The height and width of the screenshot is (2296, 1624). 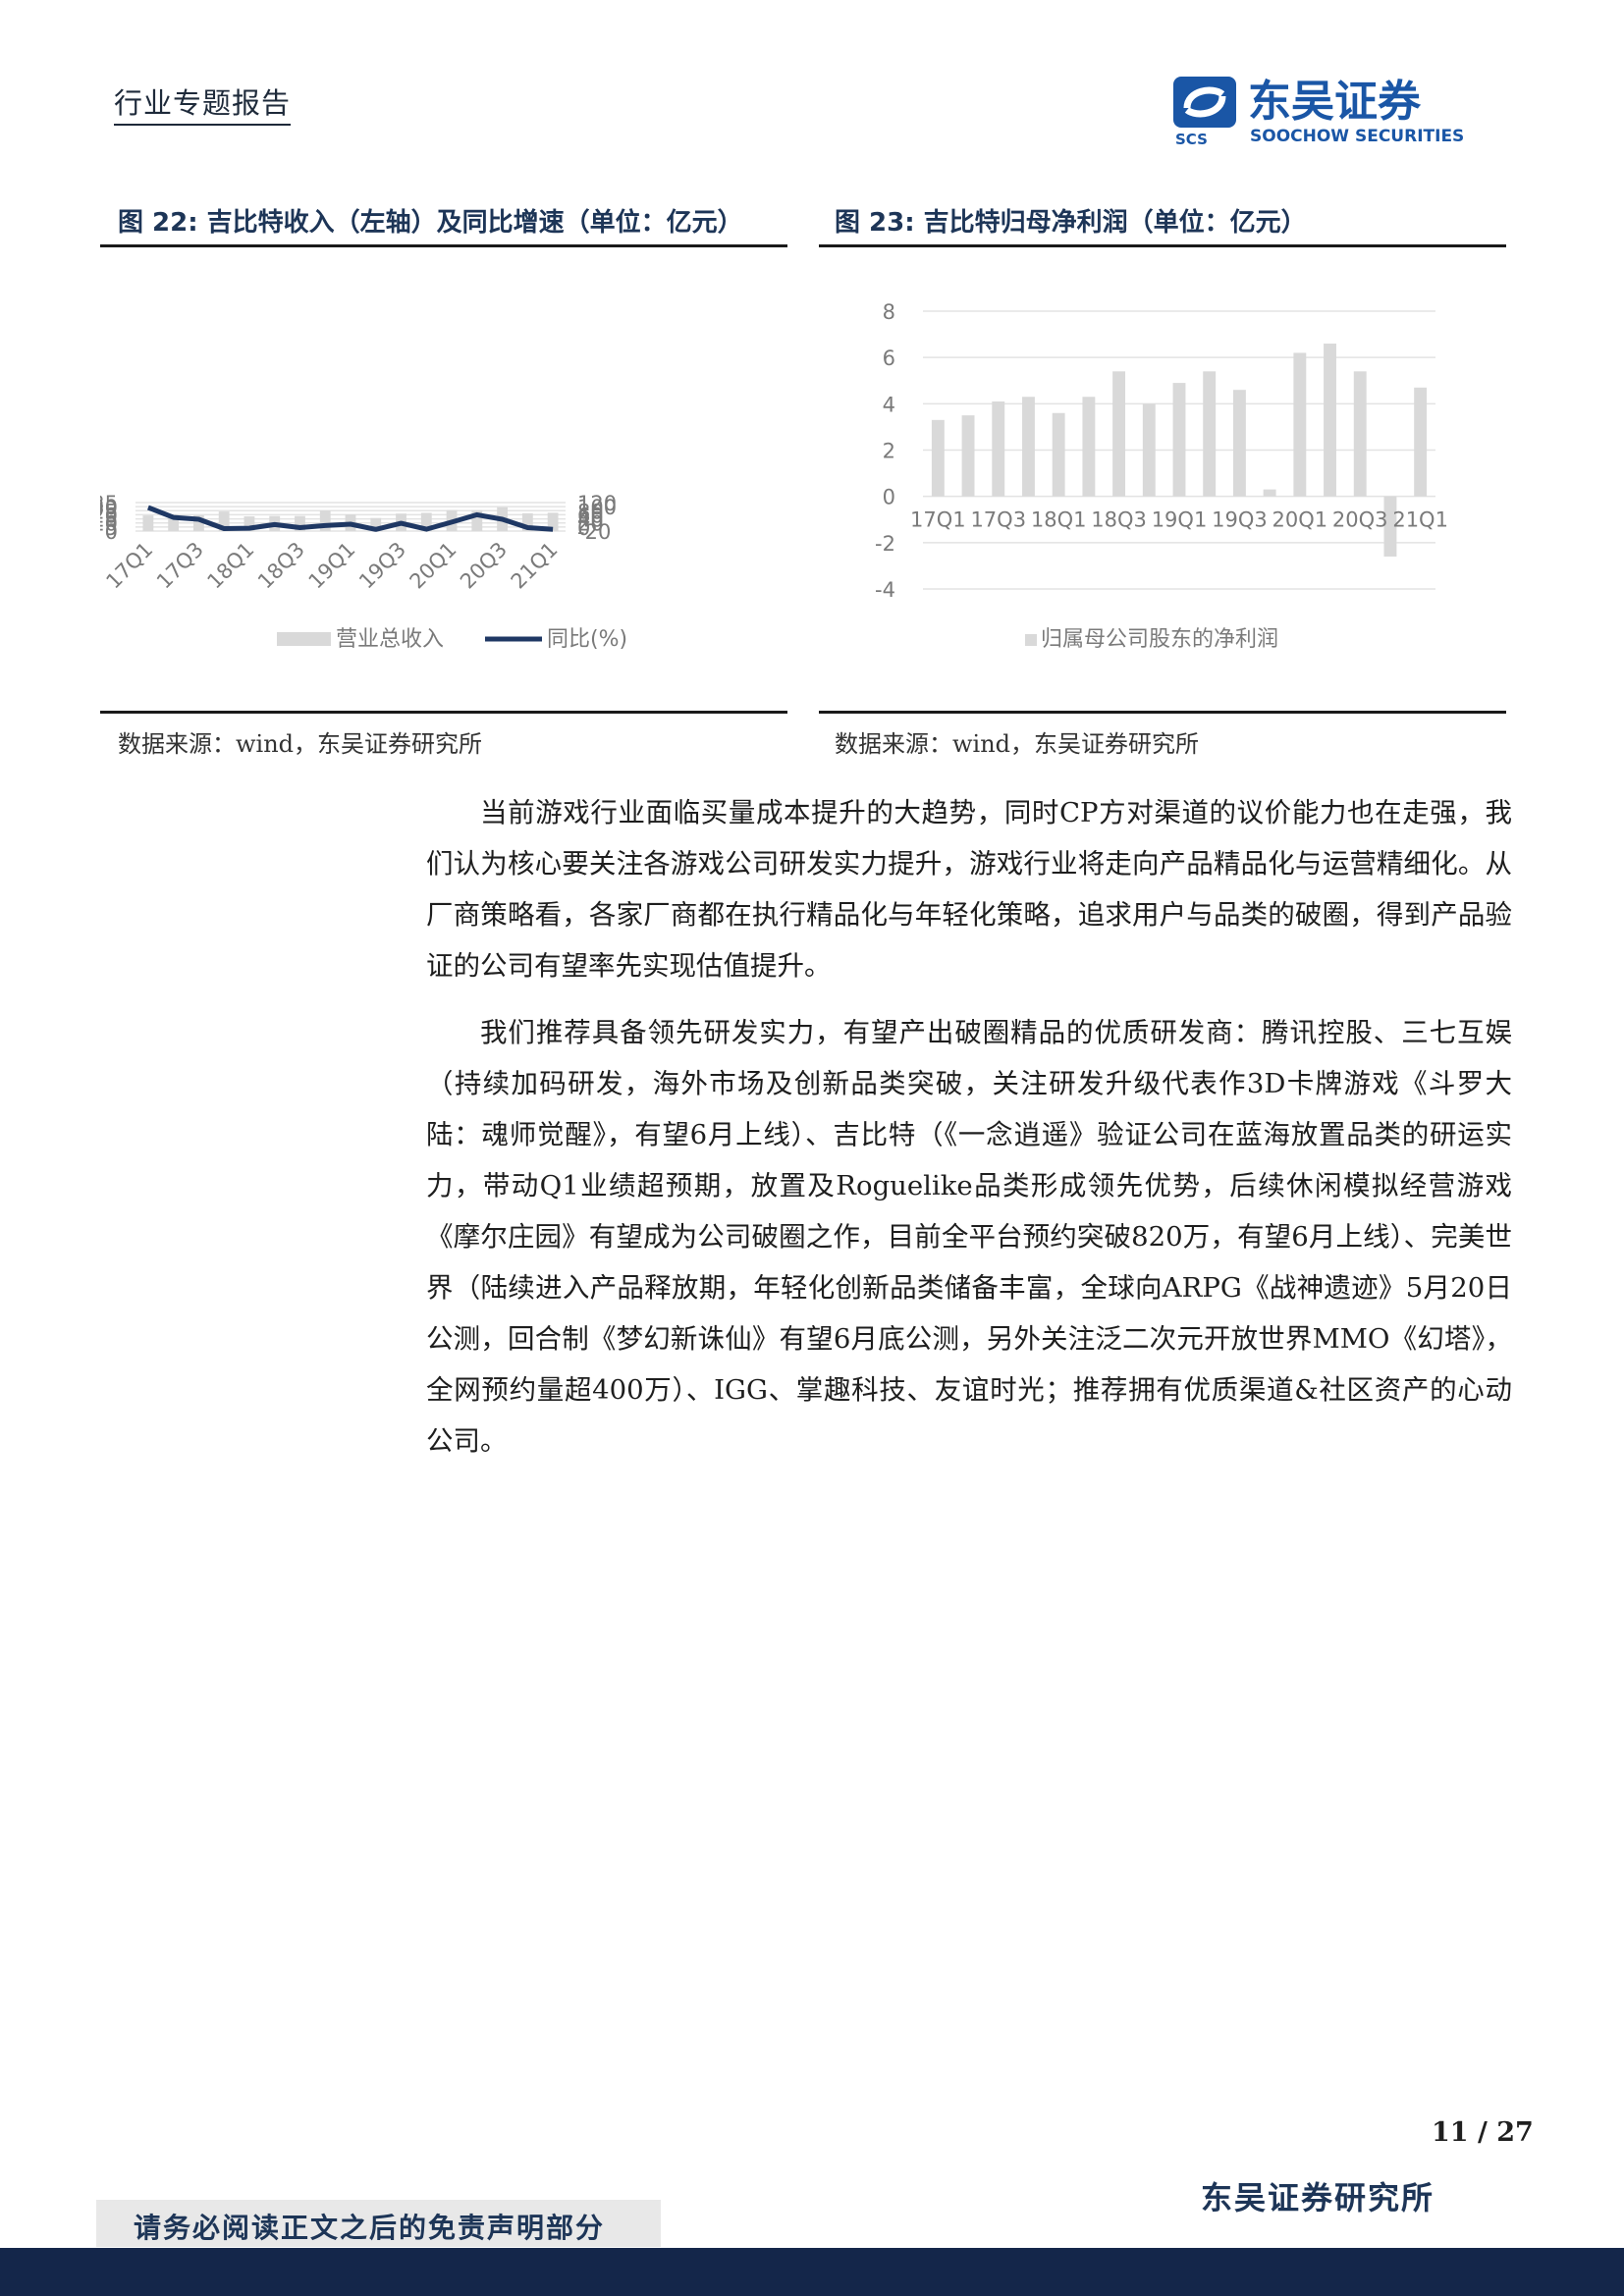 I want to click on left-axis-tick: 10, so click(x=109, y=524).